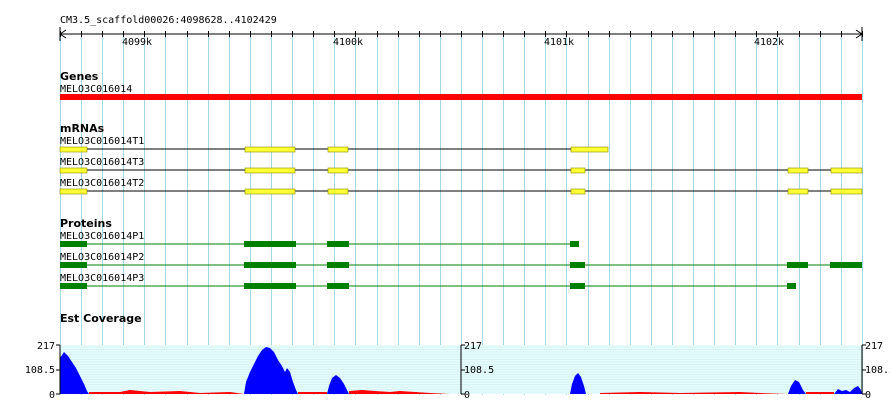  Describe the element at coordinates (461, 97) in the screenshot. I see `gene-feature` at that location.